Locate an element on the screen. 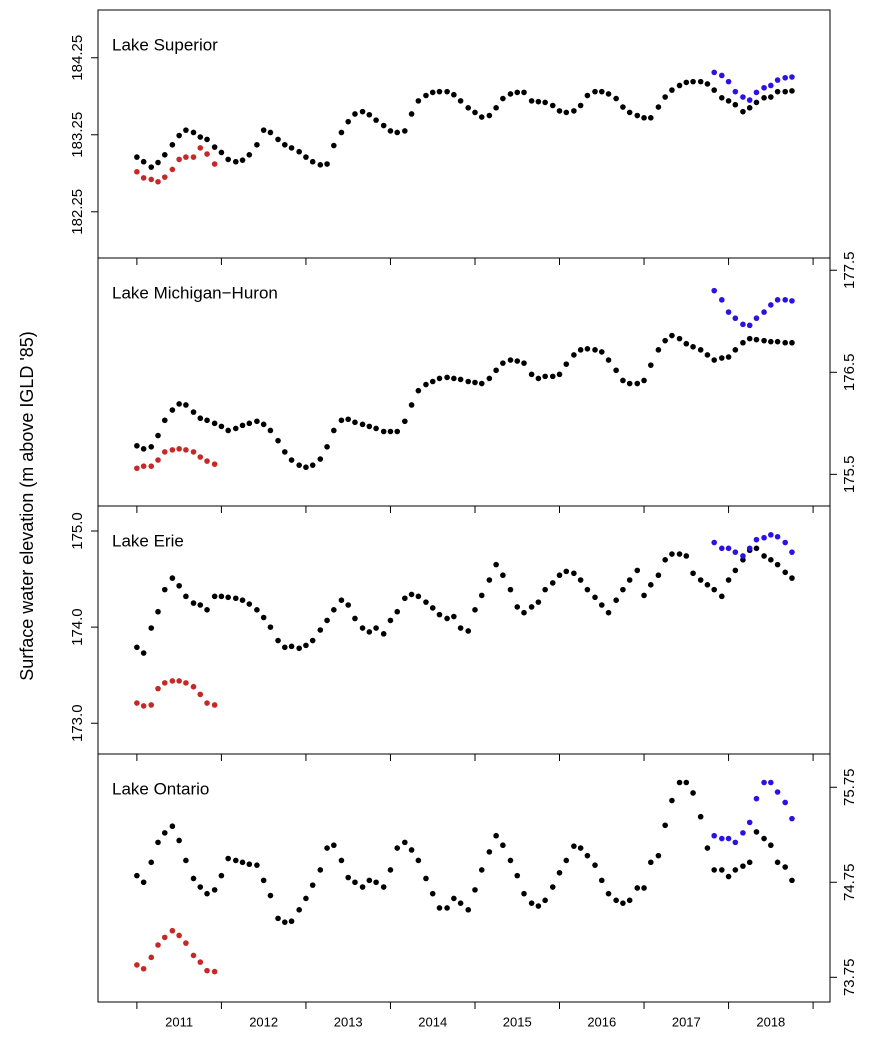 The image size is (876, 1044). x-tick-label: 2018 is located at coordinates (770, 1021).